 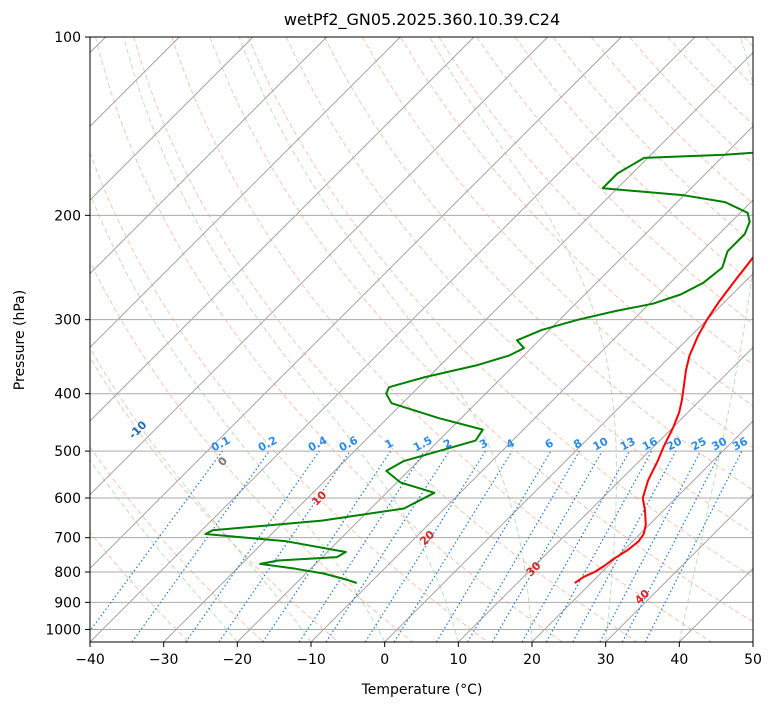 I want to click on mixing-ratio-label: 1, so click(x=389, y=443).